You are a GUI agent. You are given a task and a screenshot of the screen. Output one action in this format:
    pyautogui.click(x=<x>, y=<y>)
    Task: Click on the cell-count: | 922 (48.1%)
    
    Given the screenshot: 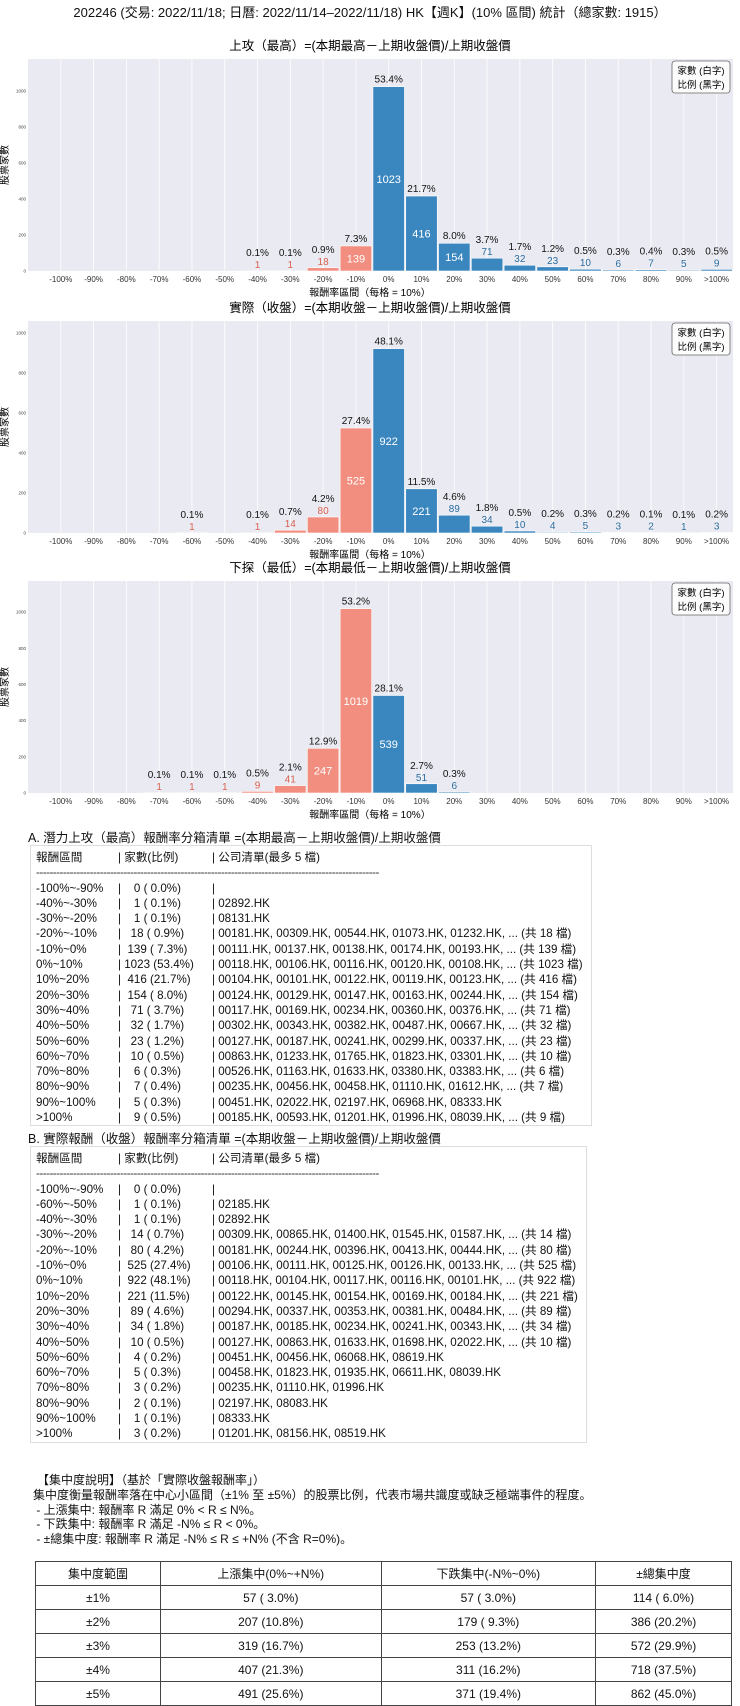 What is the action you would take?
    pyautogui.click(x=164, y=1280)
    